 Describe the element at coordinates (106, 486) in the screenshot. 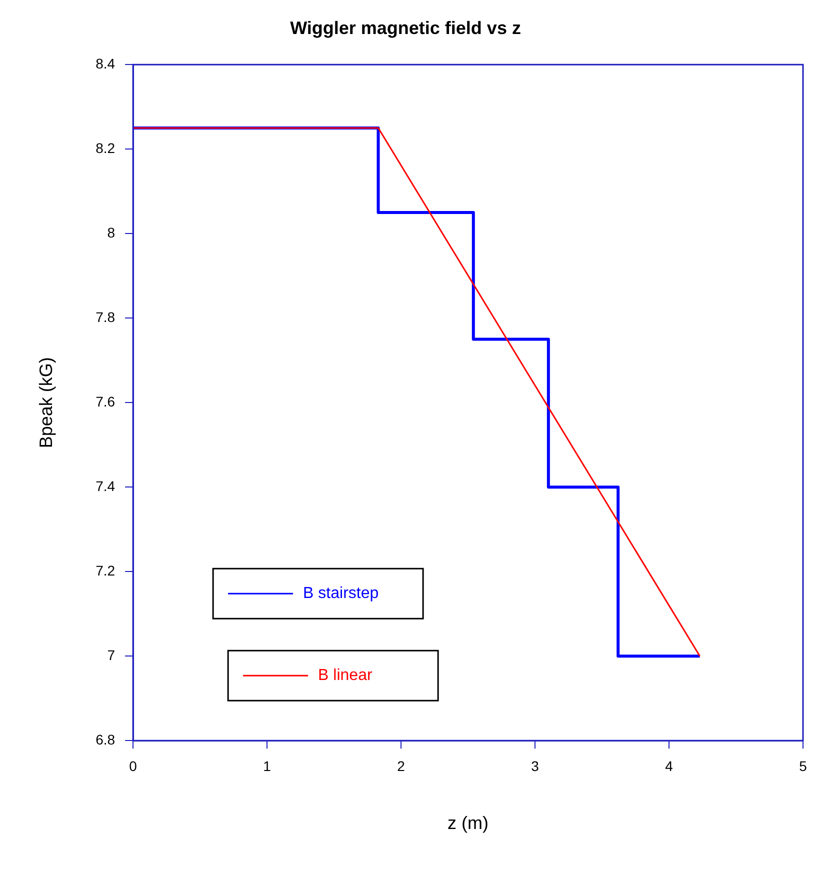

I see `y-tick-label: 7.4` at that location.